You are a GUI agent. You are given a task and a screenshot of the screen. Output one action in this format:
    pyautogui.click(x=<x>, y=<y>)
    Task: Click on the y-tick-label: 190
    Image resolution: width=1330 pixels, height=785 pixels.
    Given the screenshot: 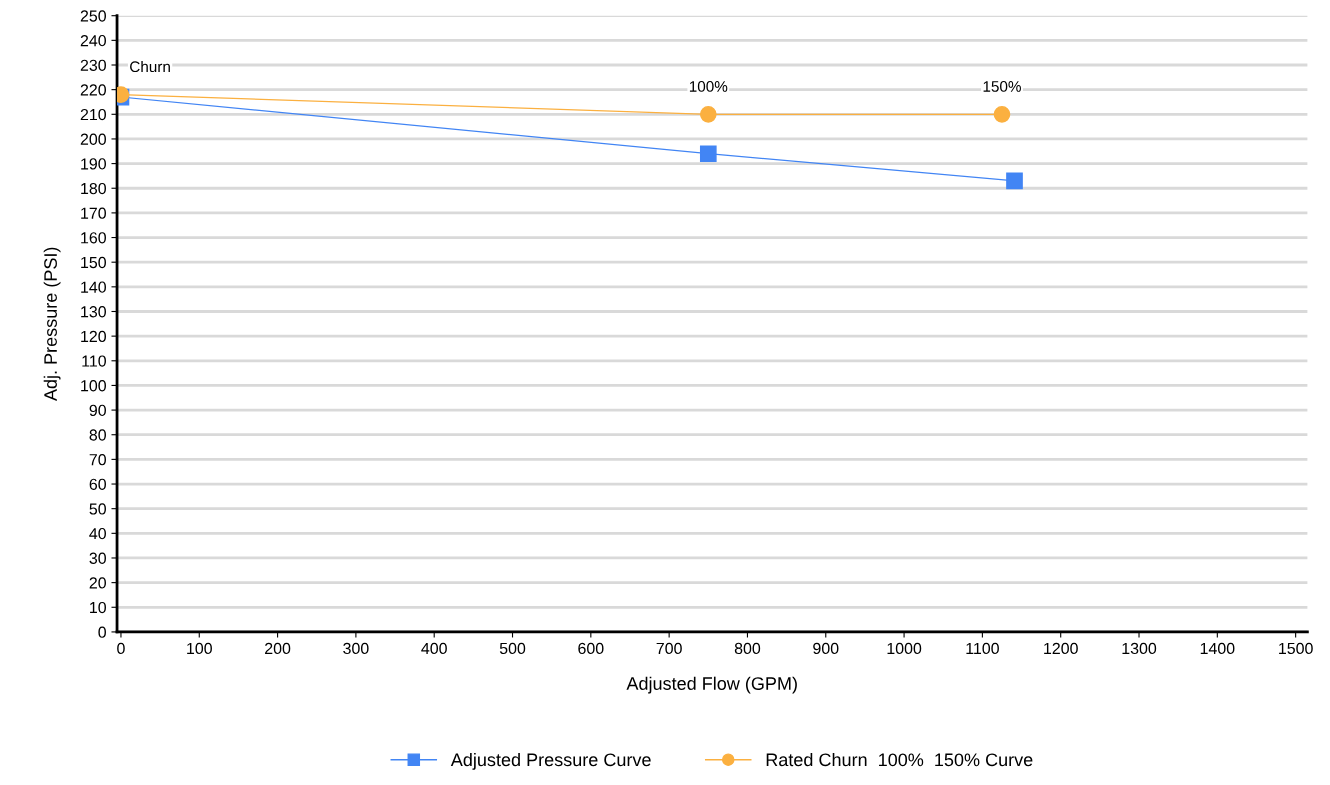 What is the action you would take?
    pyautogui.click(x=93, y=164)
    